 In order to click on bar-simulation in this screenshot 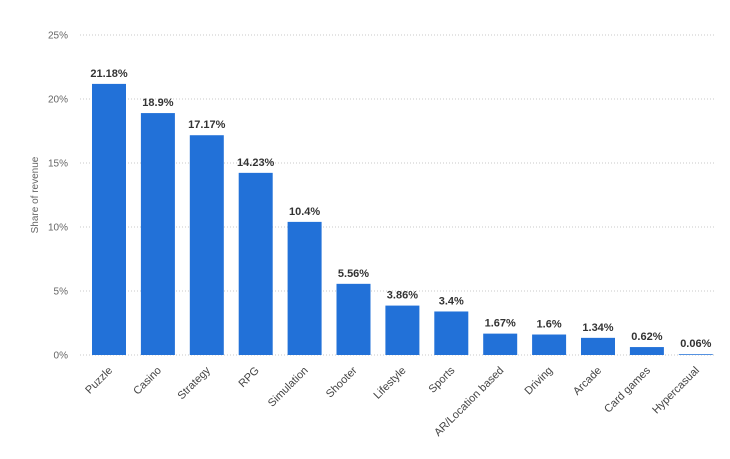, I will do `click(304, 288)`.